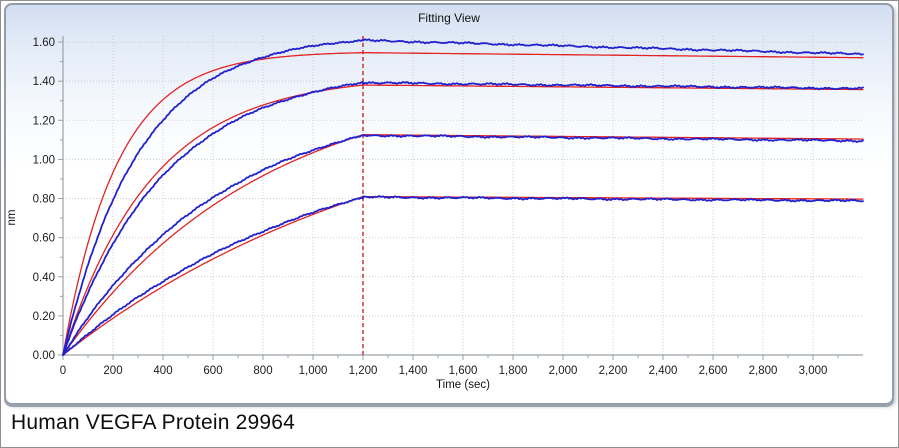  I want to click on y-tick-label: 1.00, so click(44, 160).